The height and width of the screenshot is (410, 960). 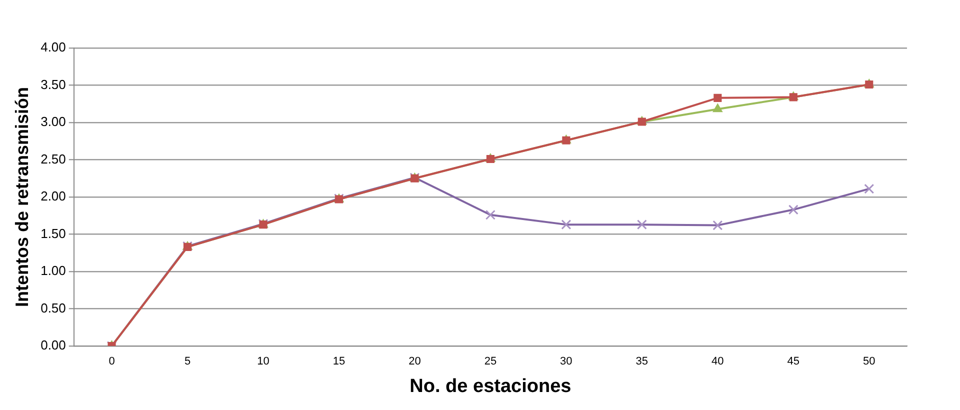 What do you see at coordinates (53, 233) in the screenshot?
I see `y-tick-label: 1.50` at bounding box center [53, 233].